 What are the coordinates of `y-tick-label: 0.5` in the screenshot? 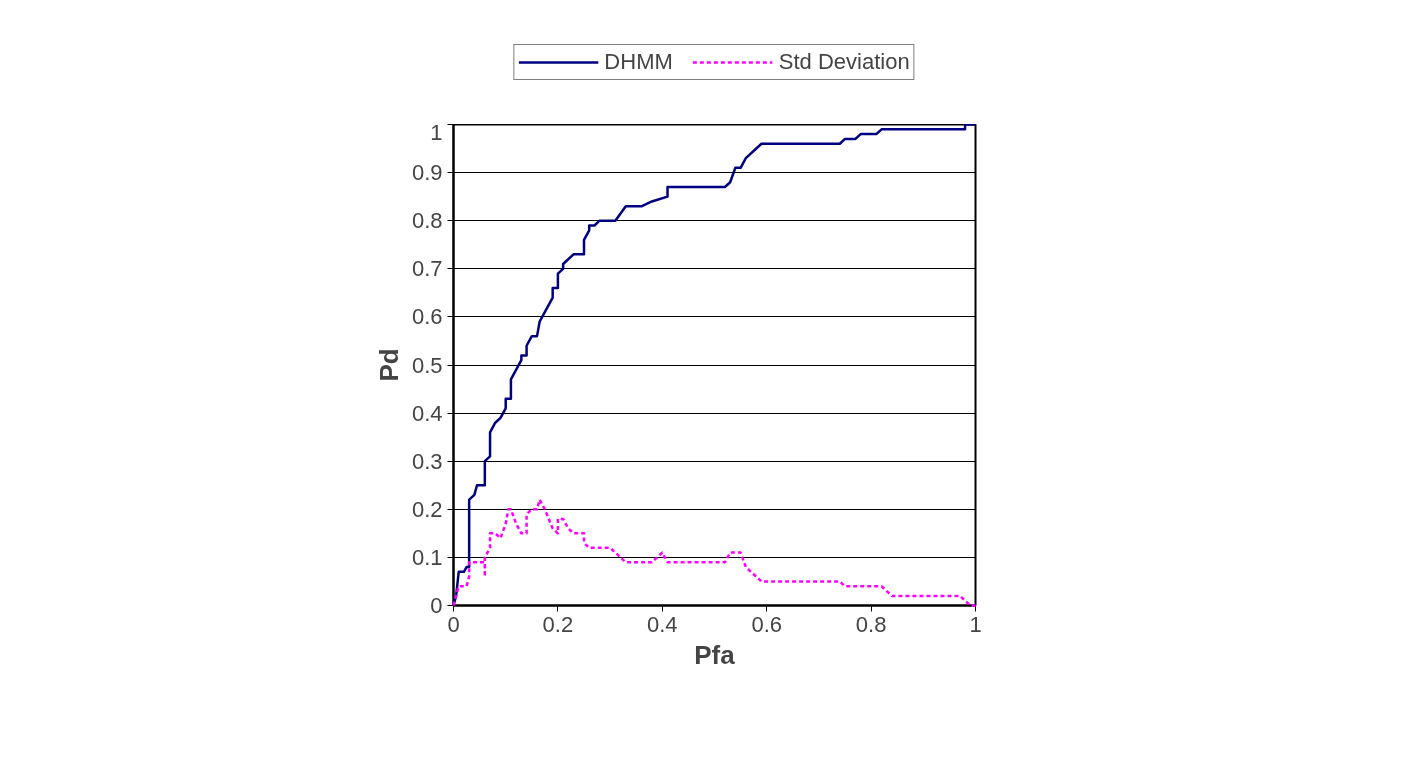 It's located at (427, 365).